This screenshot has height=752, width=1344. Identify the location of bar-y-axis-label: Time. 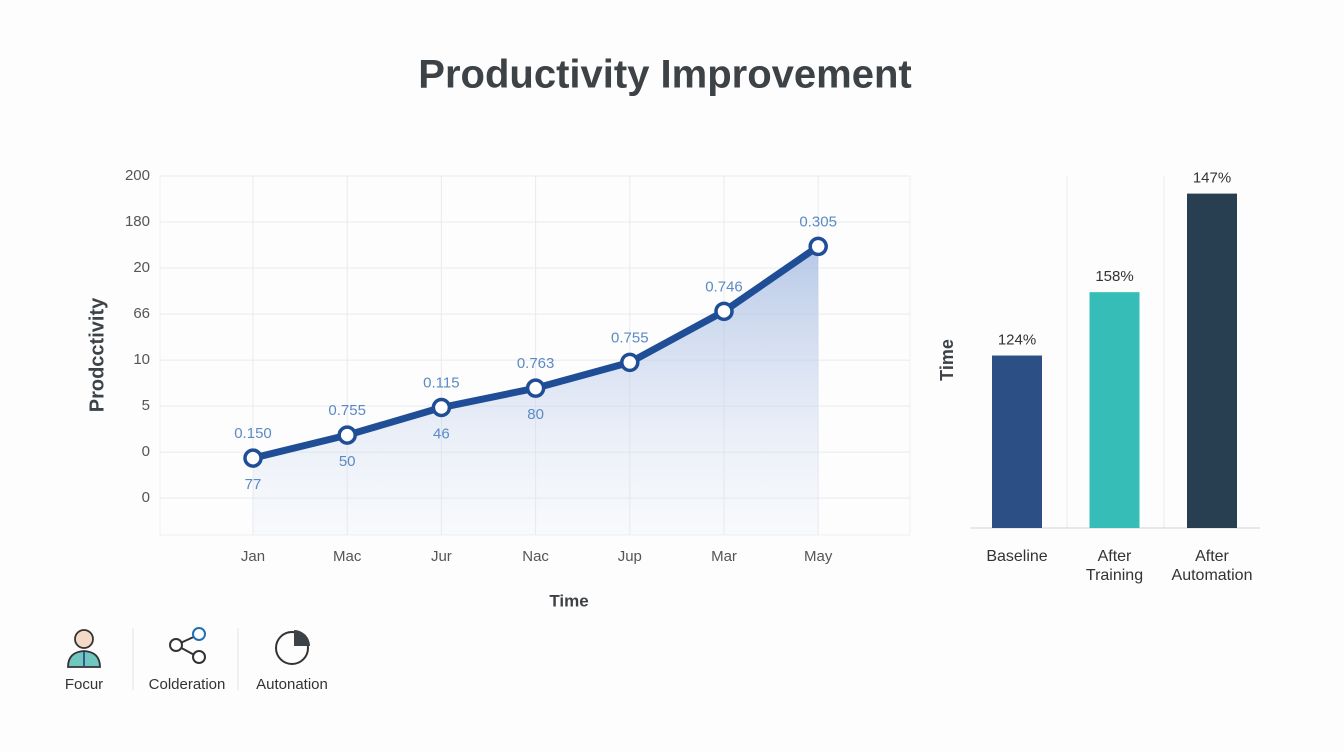
(947, 360).